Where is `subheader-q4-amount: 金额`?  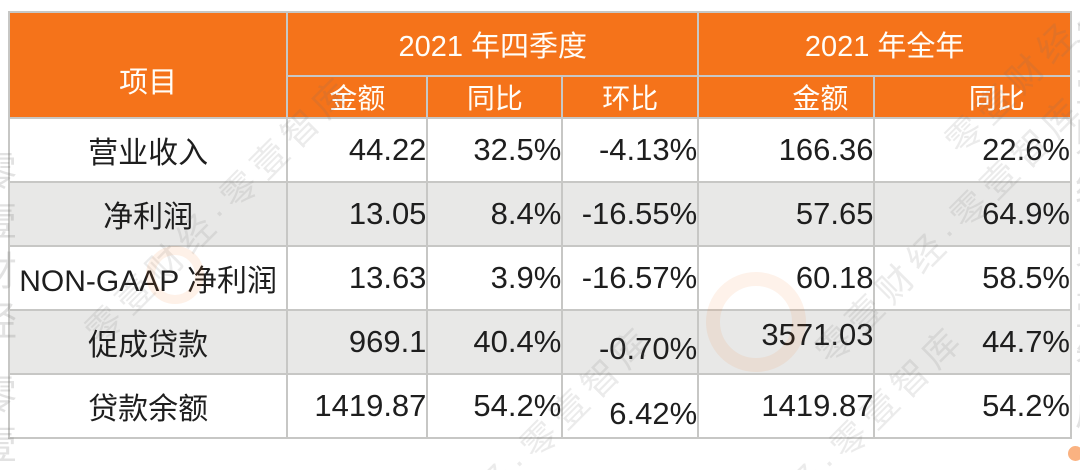
subheader-q4-amount: 金额 is located at coordinates (357, 97).